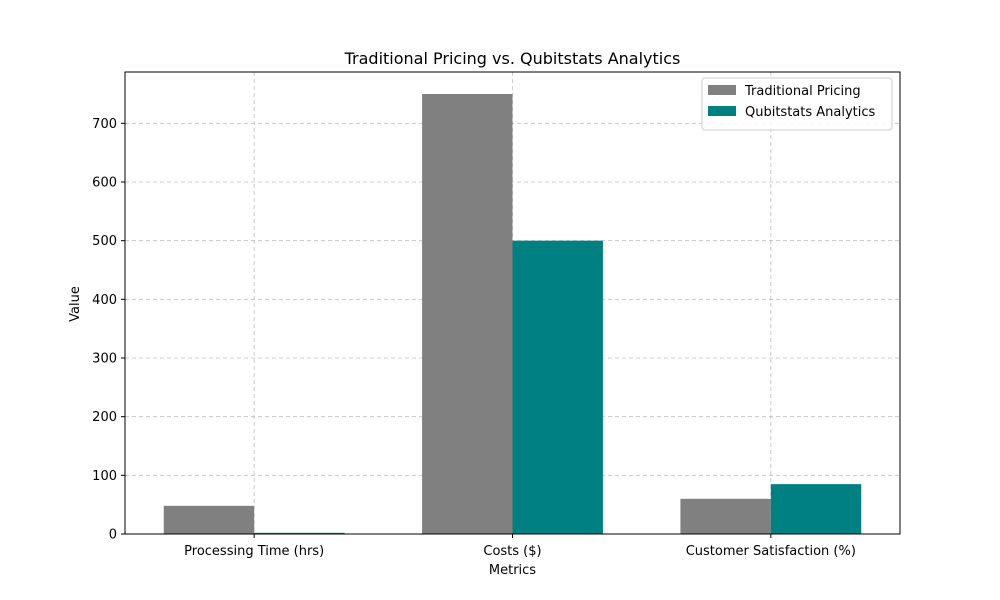 The image size is (1000, 600). Describe the element at coordinates (104, 241) in the screenshot. I see `y-tick-label: 500` at that location.